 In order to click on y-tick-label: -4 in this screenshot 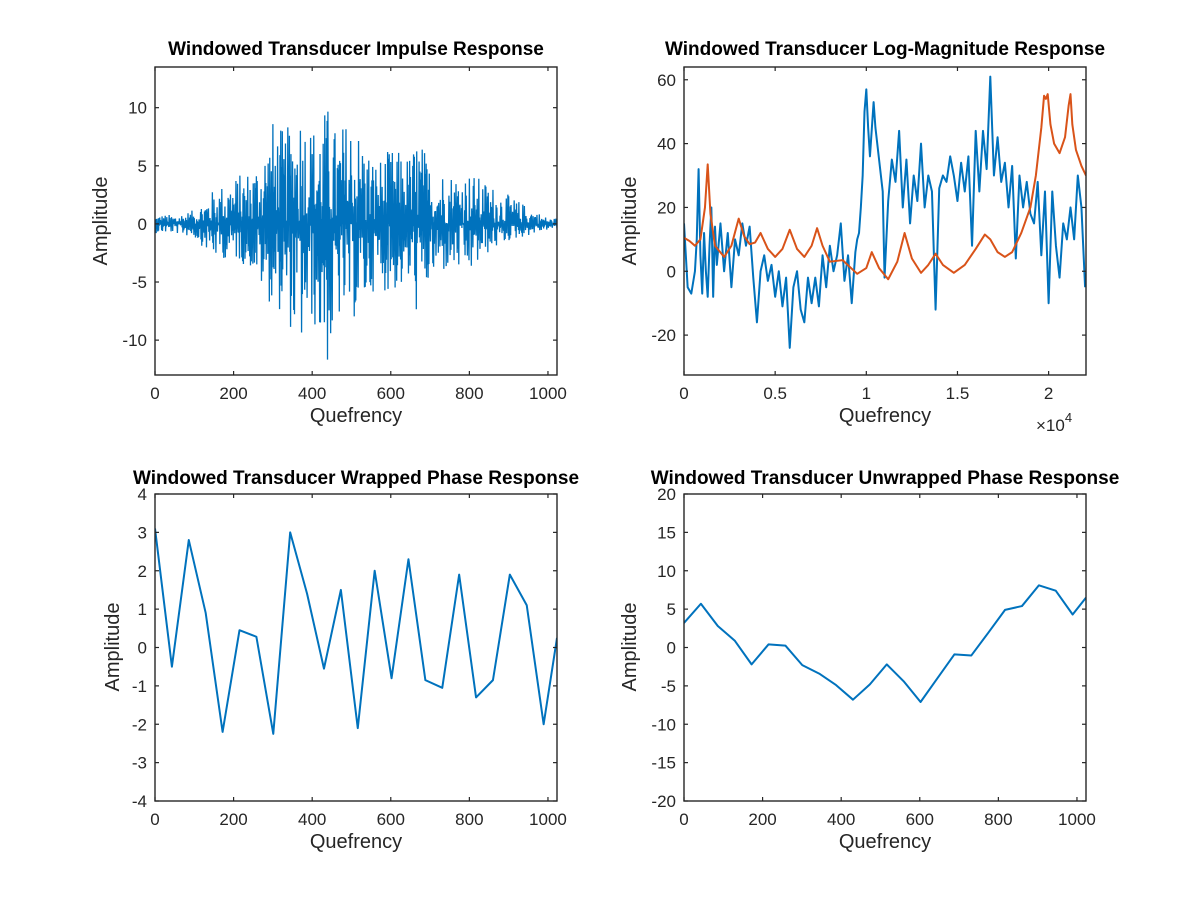, I will do `click(139, 801)`.